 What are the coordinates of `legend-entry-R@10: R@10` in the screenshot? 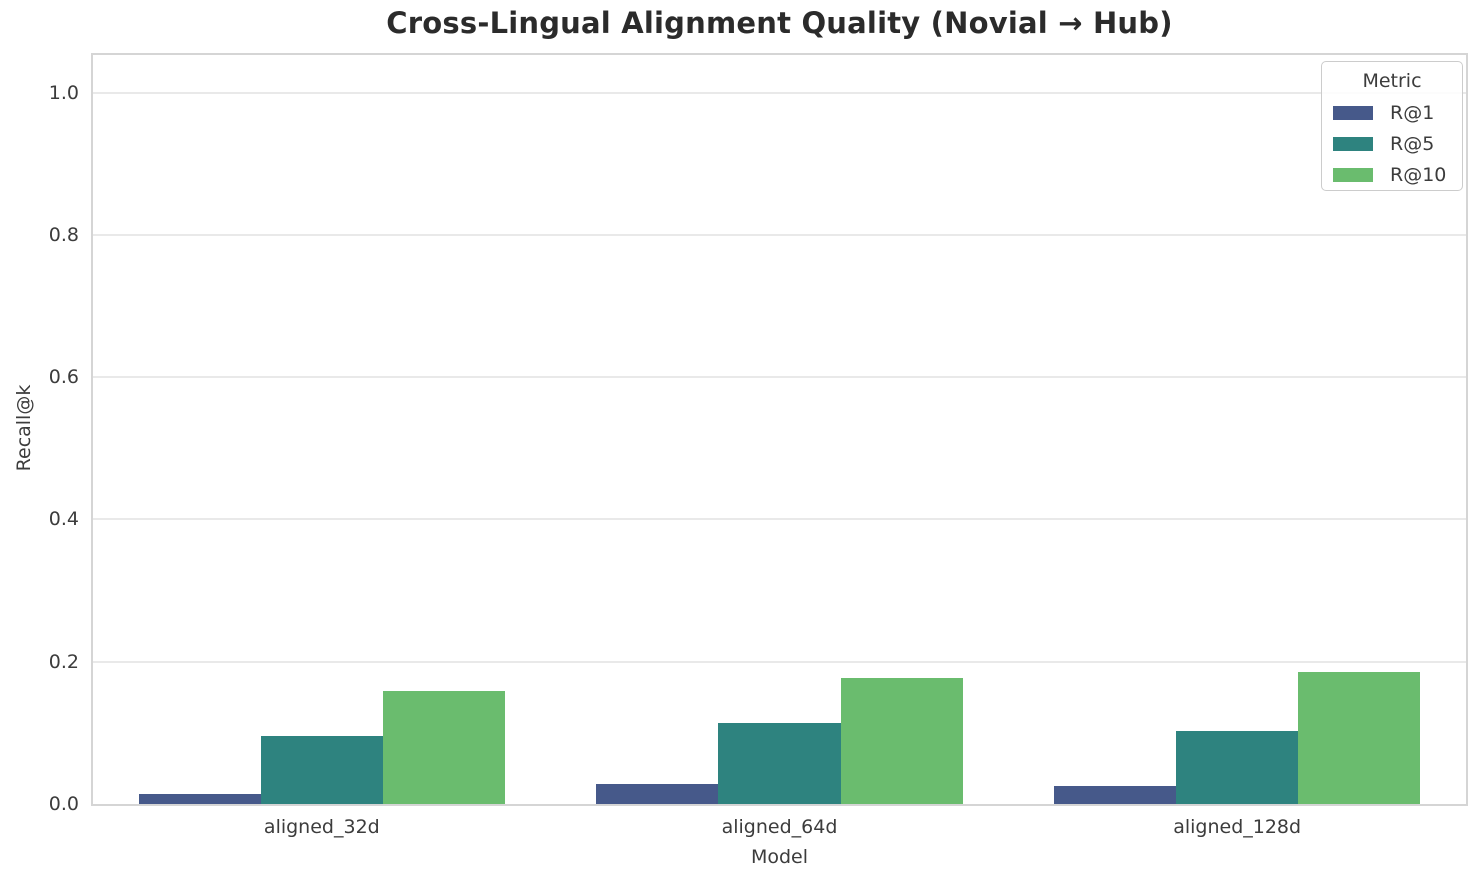 It's located at (1392, 174).